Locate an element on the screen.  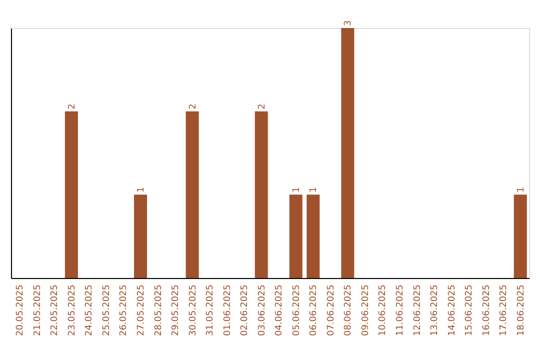
x-tick-label: 05.06.2025 is located at coordinates (297, 310).